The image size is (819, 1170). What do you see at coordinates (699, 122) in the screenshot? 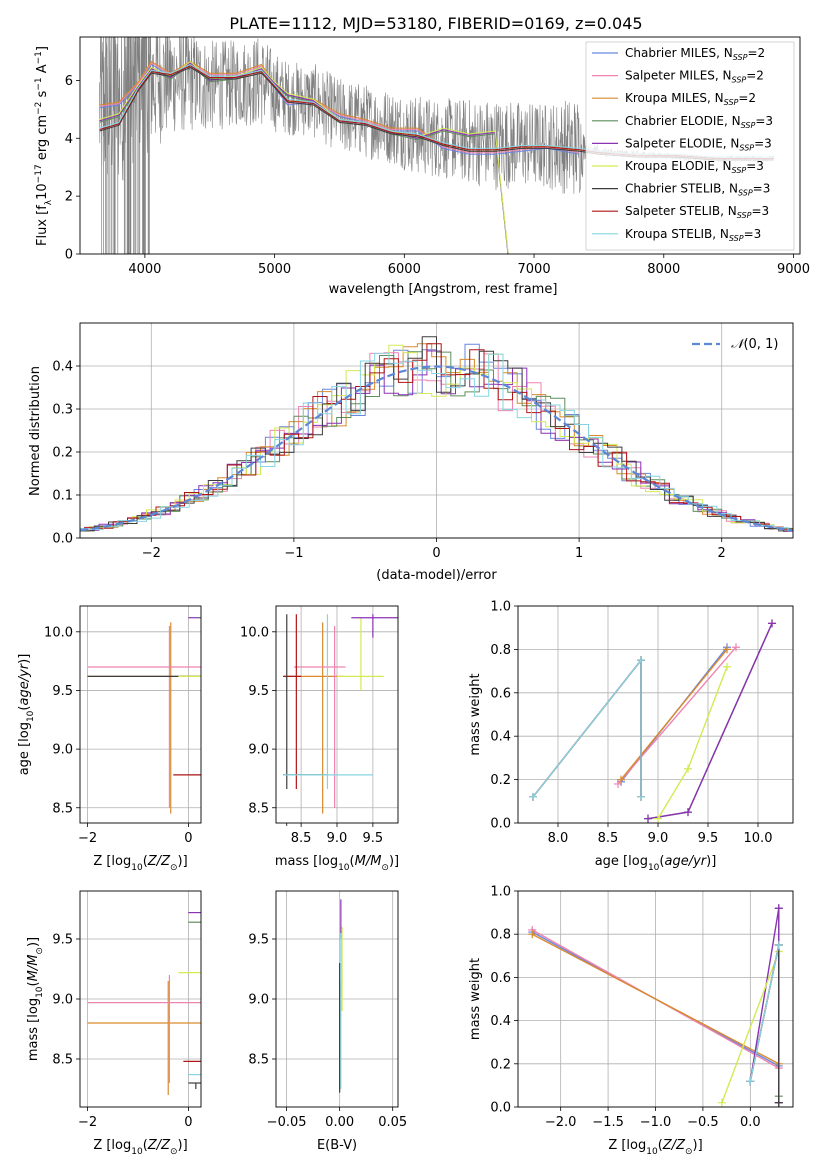
I see `legend-label: Chabrier ELODIE, NSSP=3` at bounding box center [699, 122].